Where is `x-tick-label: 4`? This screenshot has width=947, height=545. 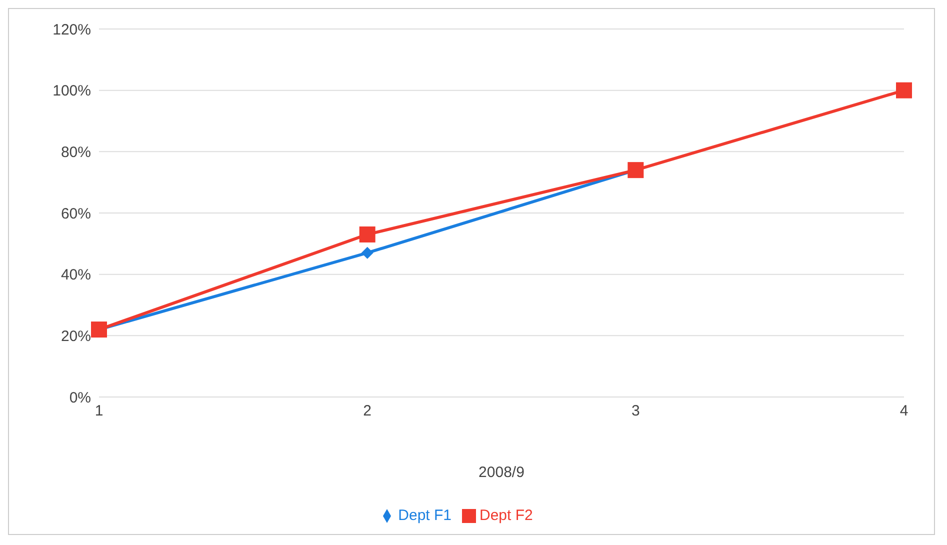
x-tick-label: 4 is located at coordinates (904, 411).